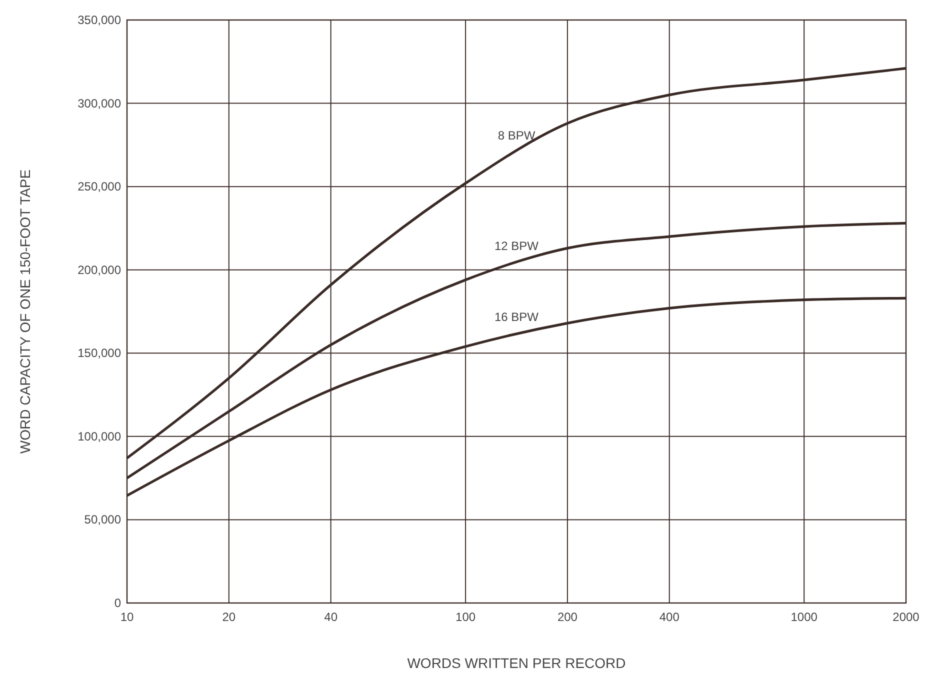  Describe the element at coordinates (669, 617) in the screenshot. I see `x-tick-label: 400` at that location.